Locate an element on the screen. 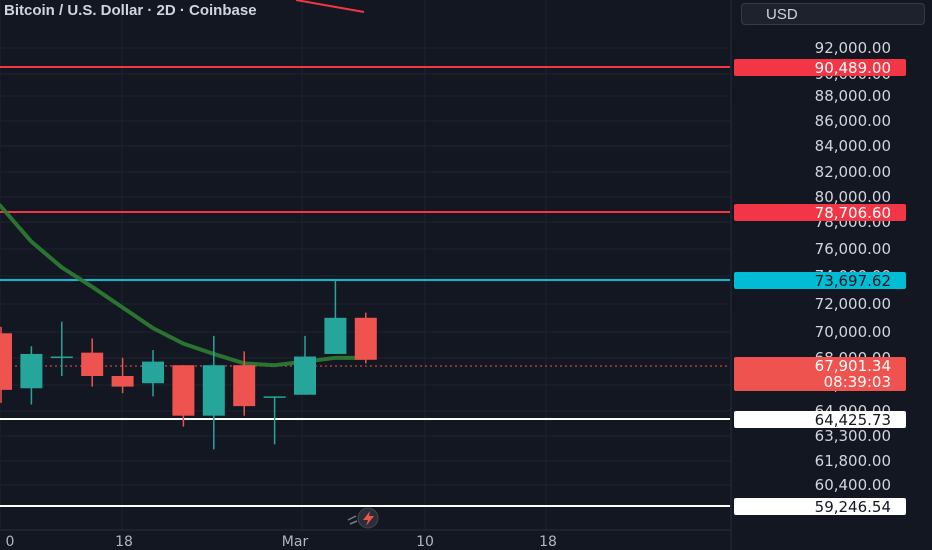  y-tick-label: 92,000.00 is located at coordinates (853, 48).